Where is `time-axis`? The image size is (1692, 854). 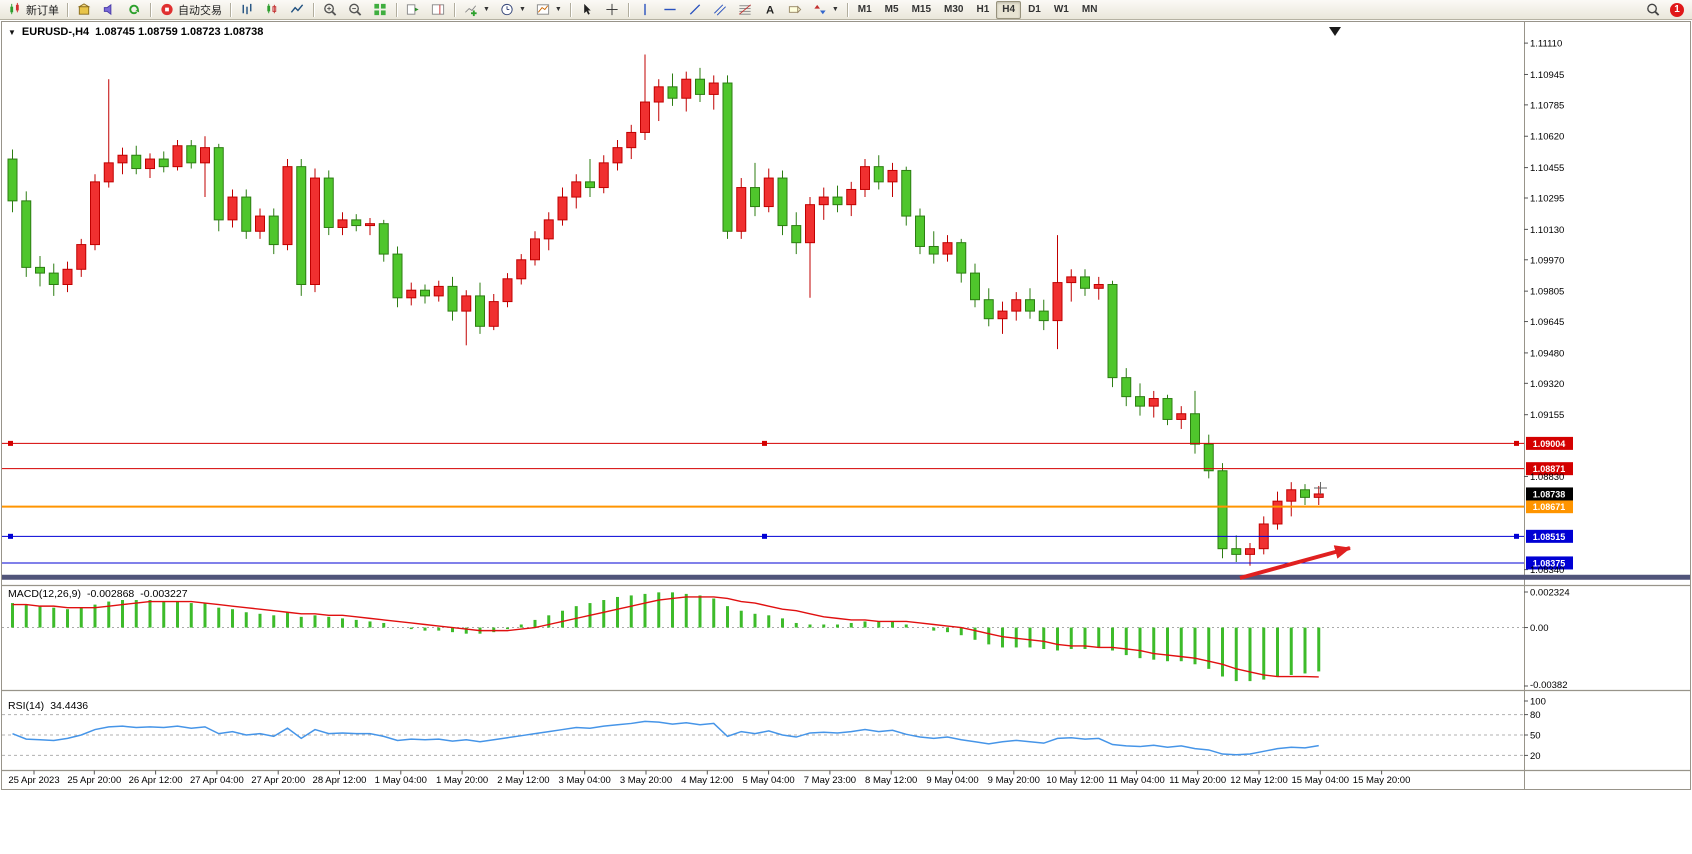
time-axis is located at coordinates (708, 772).